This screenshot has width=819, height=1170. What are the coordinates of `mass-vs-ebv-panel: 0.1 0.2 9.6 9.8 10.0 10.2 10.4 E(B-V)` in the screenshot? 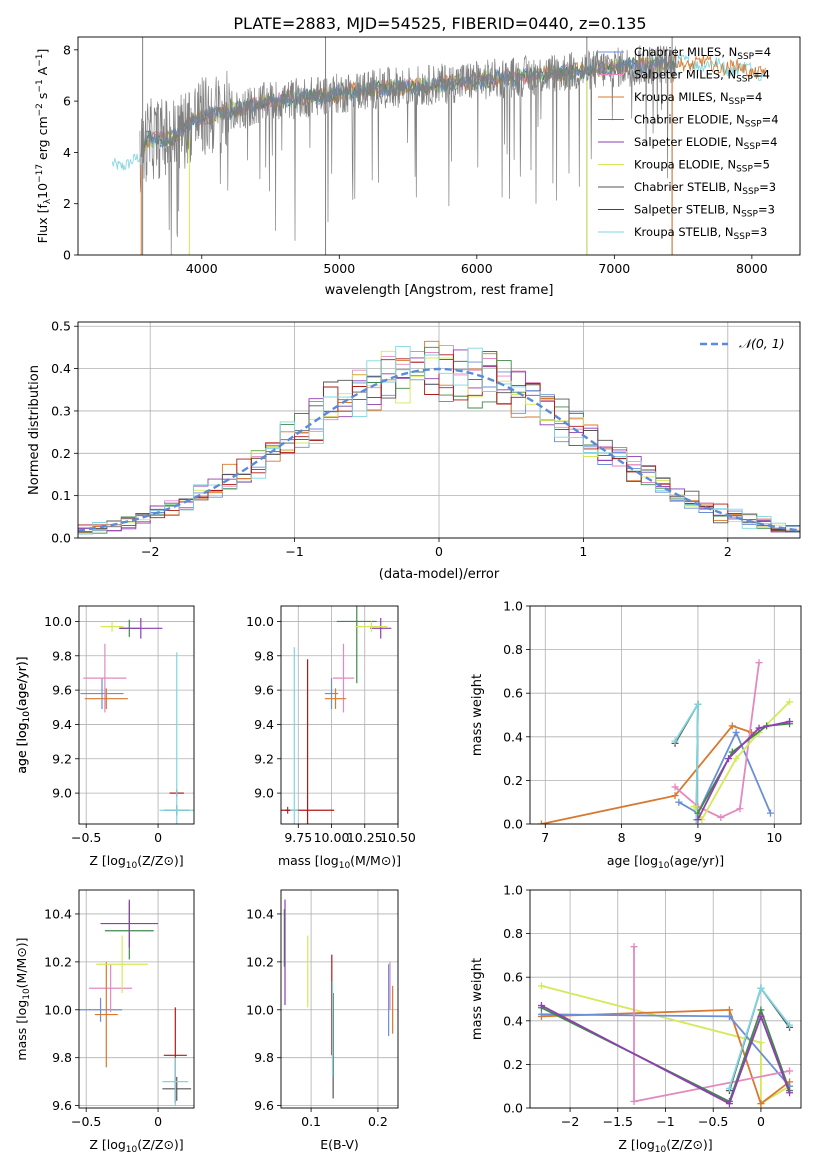 It's located at (322, 1020).